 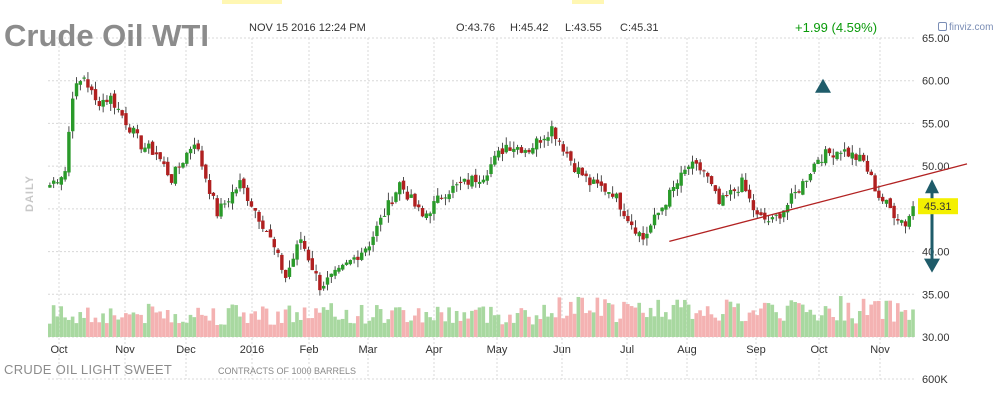 What do you see at coordinates (936, 295) in the screenshot?
I see `y-tick-label: 35.00` at bounding box center [936, 295].